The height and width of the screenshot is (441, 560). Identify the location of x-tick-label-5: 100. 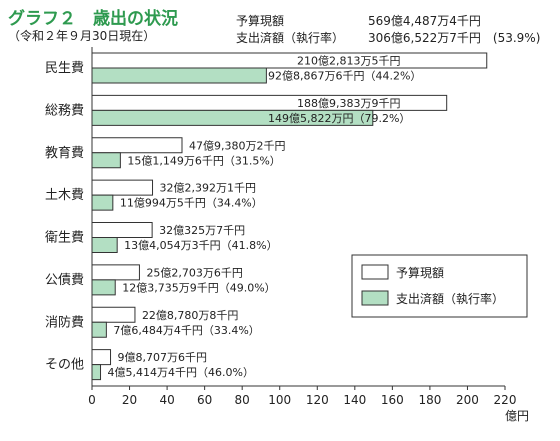
(279, 400).